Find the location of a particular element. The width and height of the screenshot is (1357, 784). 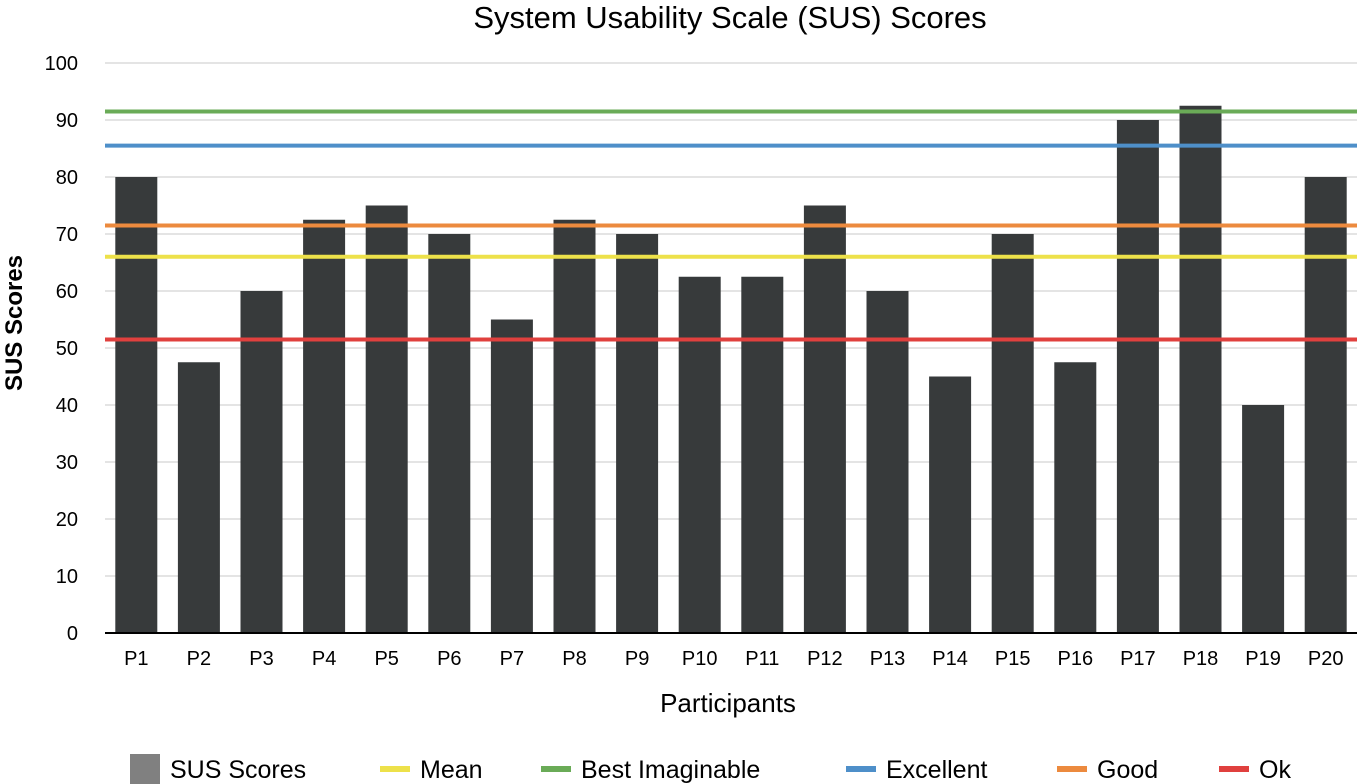

bar-p9 is located at coordinates (637, 433).